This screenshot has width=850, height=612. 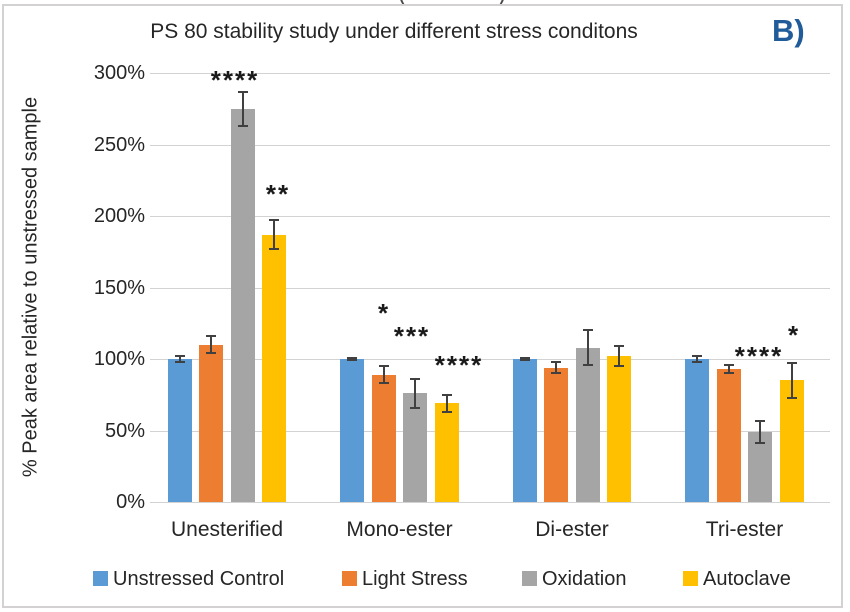 What do you see at coordinates (728, 369) in the screenshot?
I see `error-bar-light-stress-tri-ester` at bounding box center [728, 369].